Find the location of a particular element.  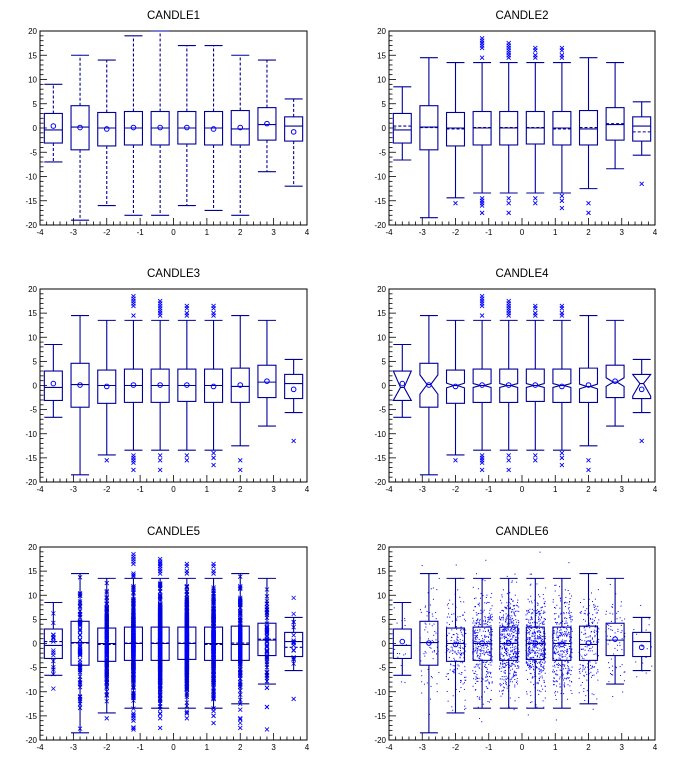

x-tick-label: 0 is located at coordinates (522, 489).